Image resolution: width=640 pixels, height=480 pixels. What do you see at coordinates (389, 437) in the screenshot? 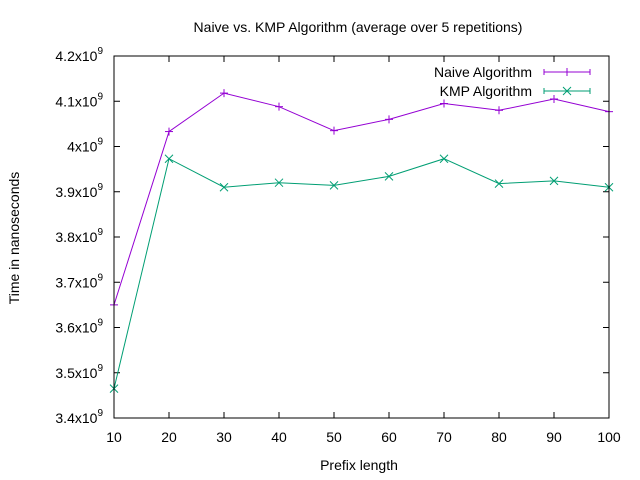
I see `x-tick-label: 60` at bounding box center [389, 437].